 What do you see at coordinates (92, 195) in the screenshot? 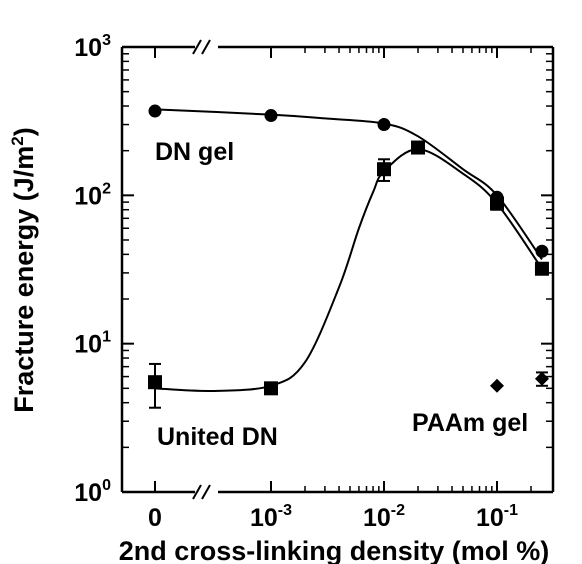
I see `y-tick-label: 10²` at bounding box center [92, 195].